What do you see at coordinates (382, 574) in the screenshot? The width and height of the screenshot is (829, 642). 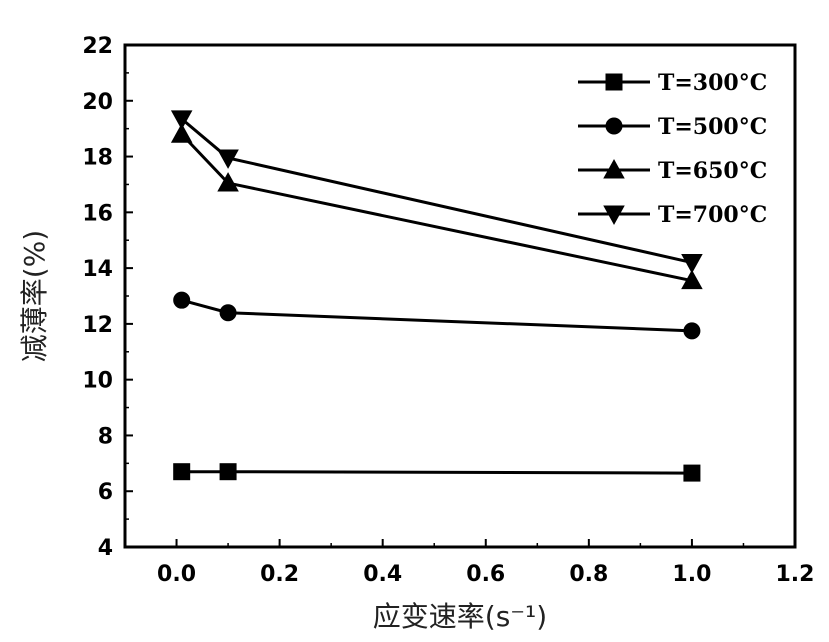 I see `x-tick-label: 0.4` at bounding box center [382, 574].